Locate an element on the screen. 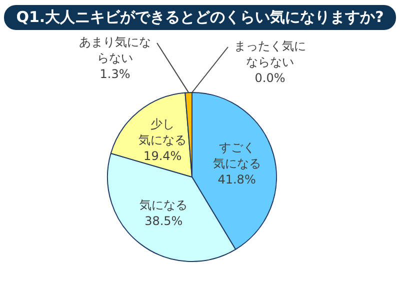  slice-label: 気になる is located at coordinates (164, 205).